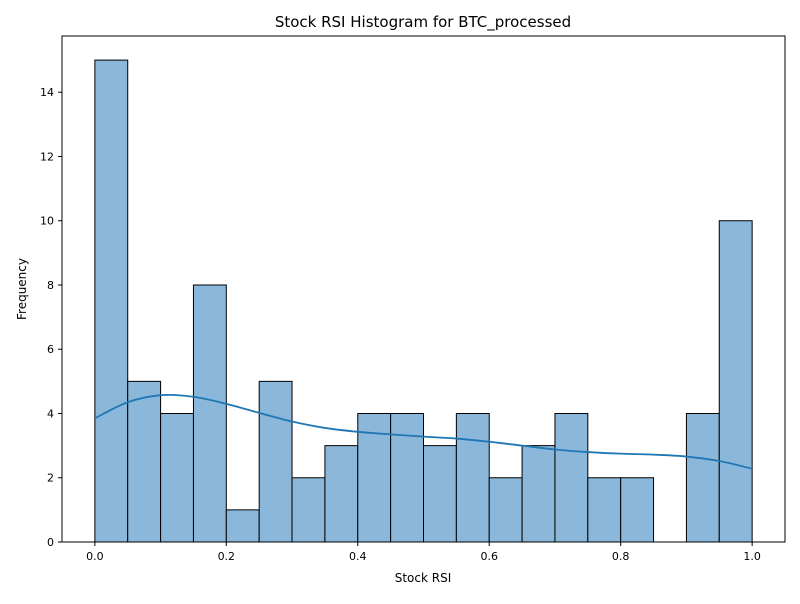 Image resolution: width=800 pixels, height=604 pixels. I want to click on kde-curve, so click(423, 431).